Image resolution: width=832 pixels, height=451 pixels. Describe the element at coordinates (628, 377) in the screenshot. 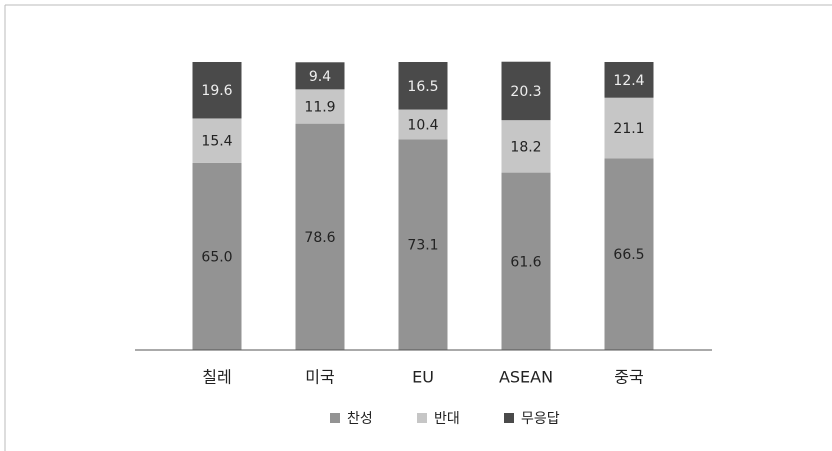

I see `x-tick-label: 중국` at that location.